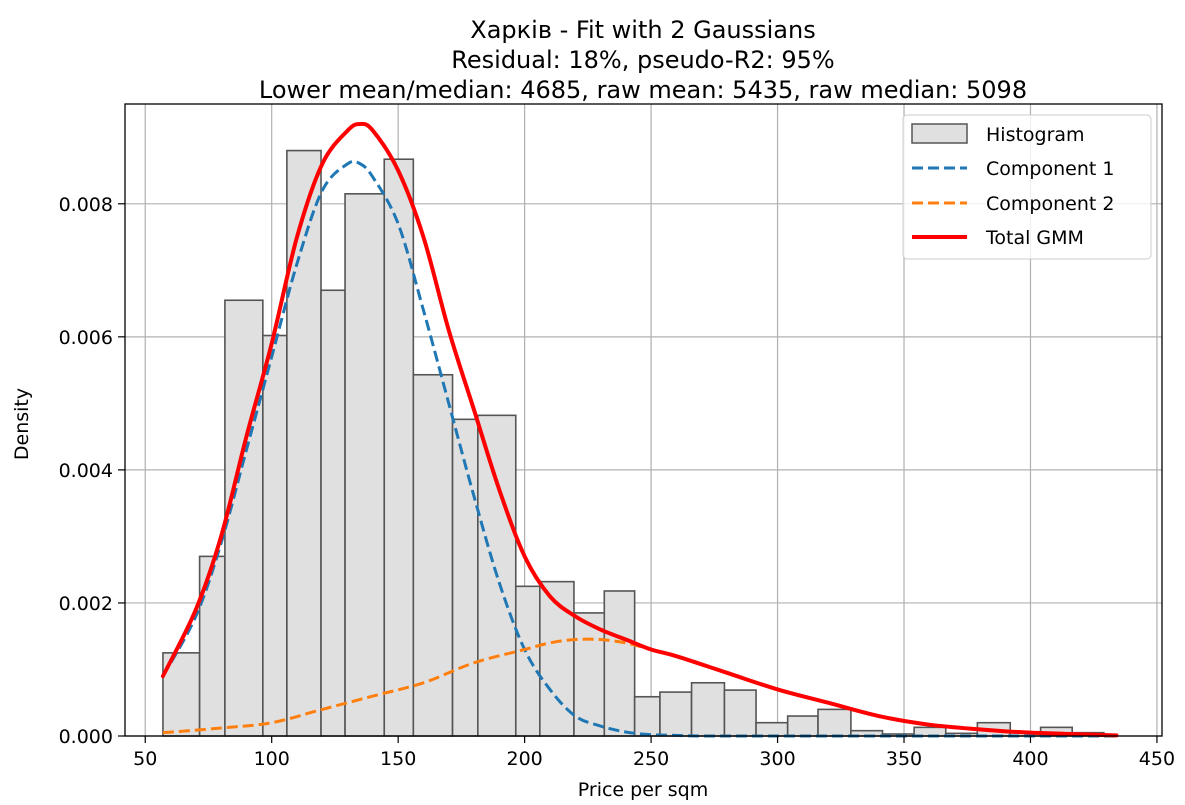 This screenshot has width=1185, height=805. I want to click on y-tick-label: 0.004, so click(86, 471).